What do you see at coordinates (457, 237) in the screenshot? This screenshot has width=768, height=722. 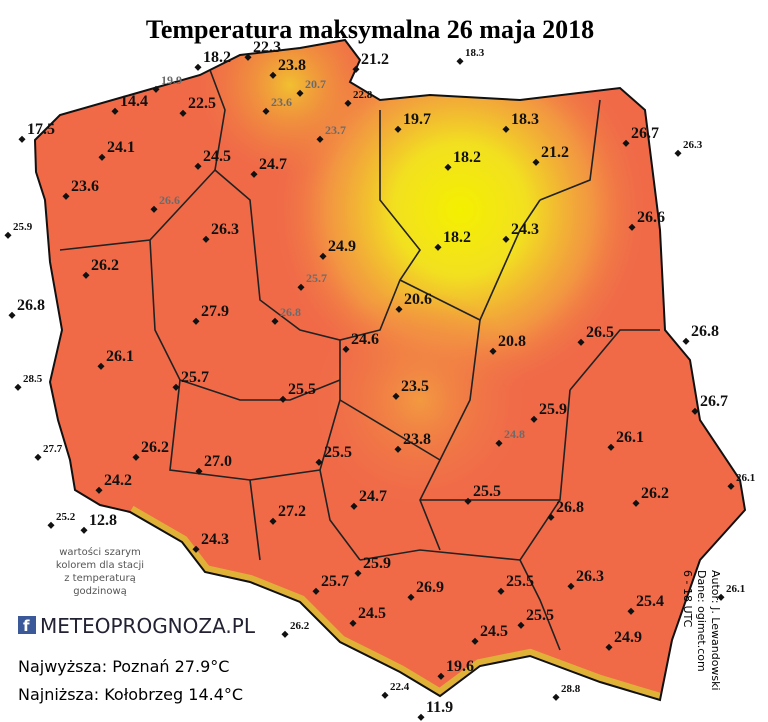 I see `station-value: 18.2` at bounding box center [457, 237].